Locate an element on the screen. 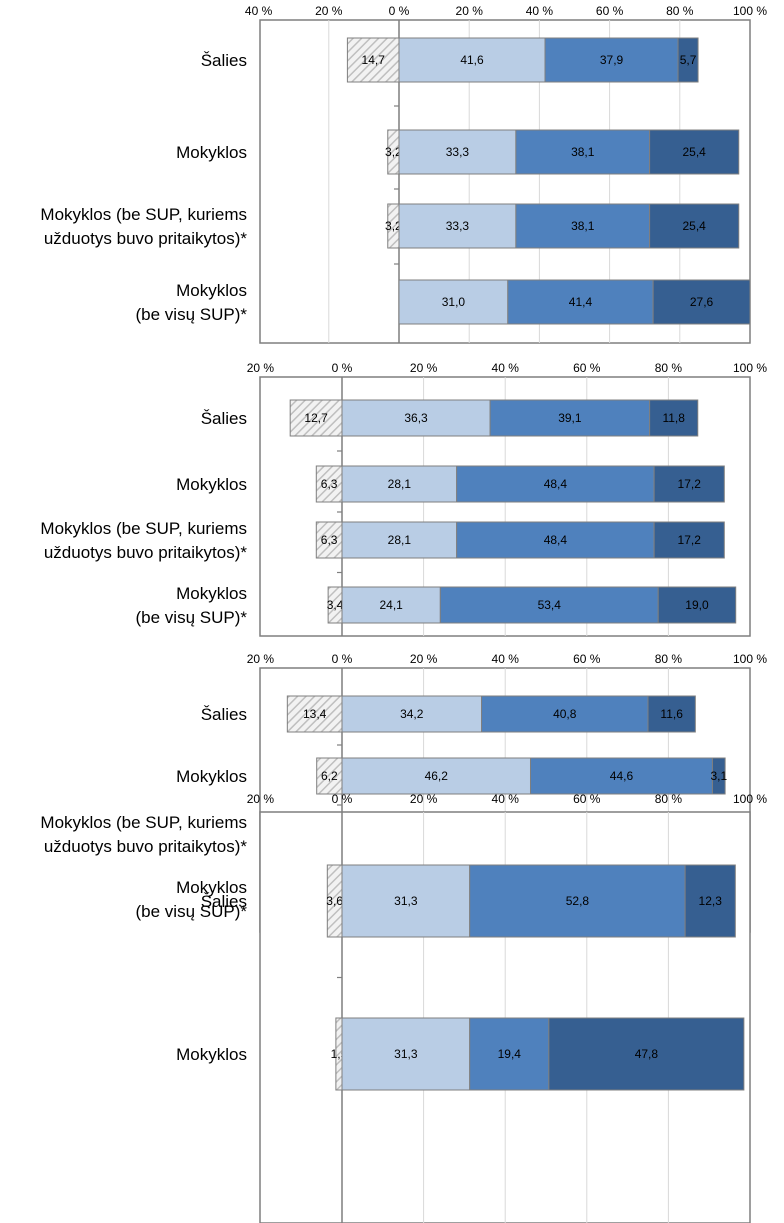  chart-3-bar-negative-label: 6,2 is located at coordinates (329, 776).